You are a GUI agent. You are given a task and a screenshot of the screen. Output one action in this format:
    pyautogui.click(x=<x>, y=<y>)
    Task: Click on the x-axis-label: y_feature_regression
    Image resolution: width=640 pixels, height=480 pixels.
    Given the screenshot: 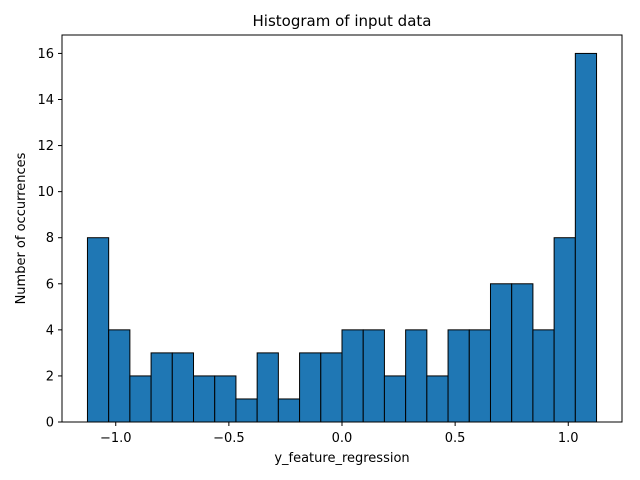 What is the action you would take?
    pyautogui.click(x=341, y=458)
    